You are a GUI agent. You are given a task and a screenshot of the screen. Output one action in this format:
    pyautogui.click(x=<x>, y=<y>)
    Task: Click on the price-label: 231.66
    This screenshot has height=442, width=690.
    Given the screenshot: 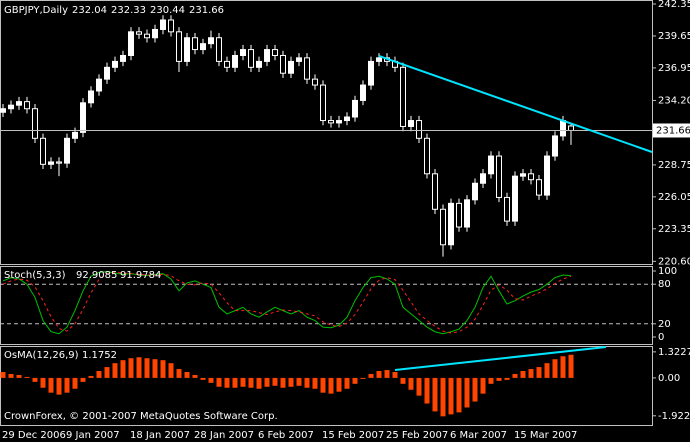 What is the action you would take?
    pyautogui.click(x=673, y=130)
    